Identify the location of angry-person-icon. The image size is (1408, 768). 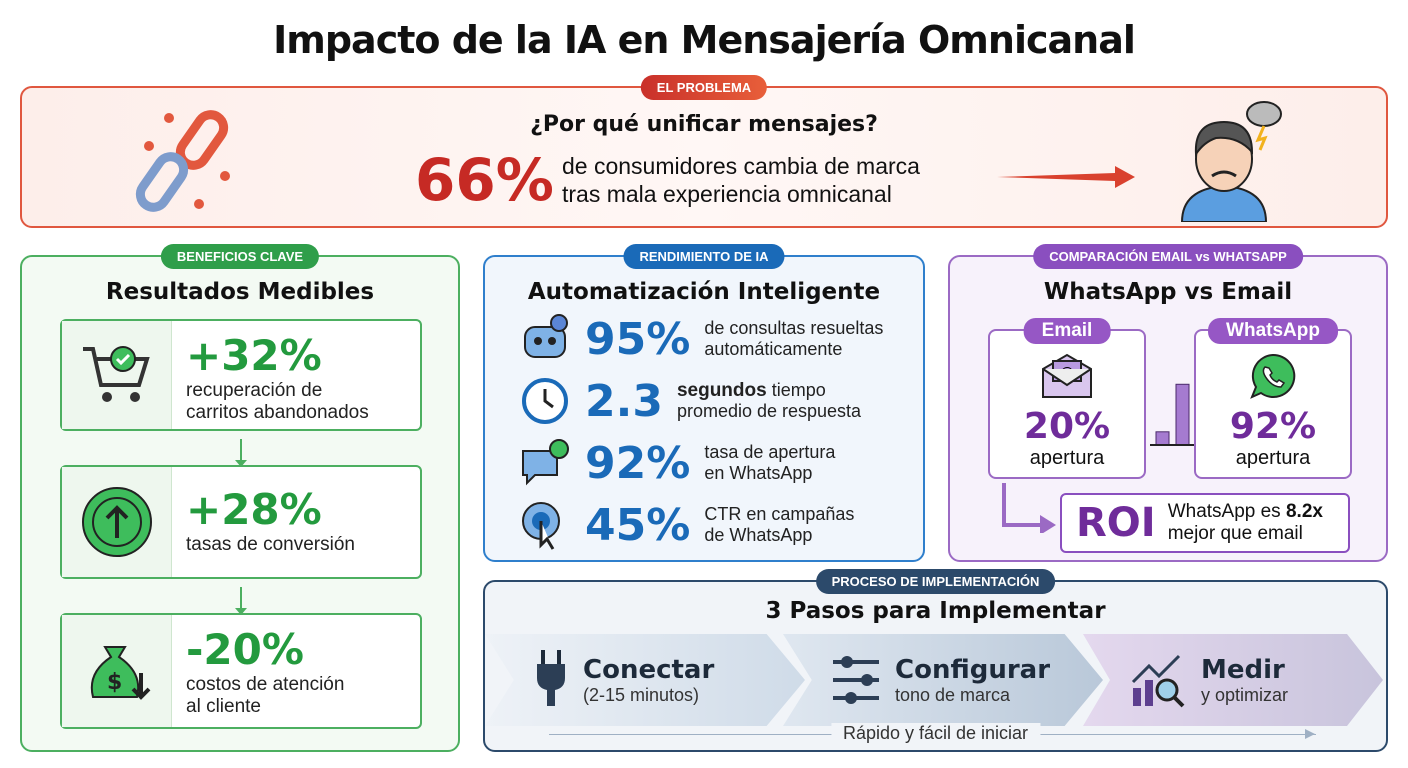
(1231, 161).